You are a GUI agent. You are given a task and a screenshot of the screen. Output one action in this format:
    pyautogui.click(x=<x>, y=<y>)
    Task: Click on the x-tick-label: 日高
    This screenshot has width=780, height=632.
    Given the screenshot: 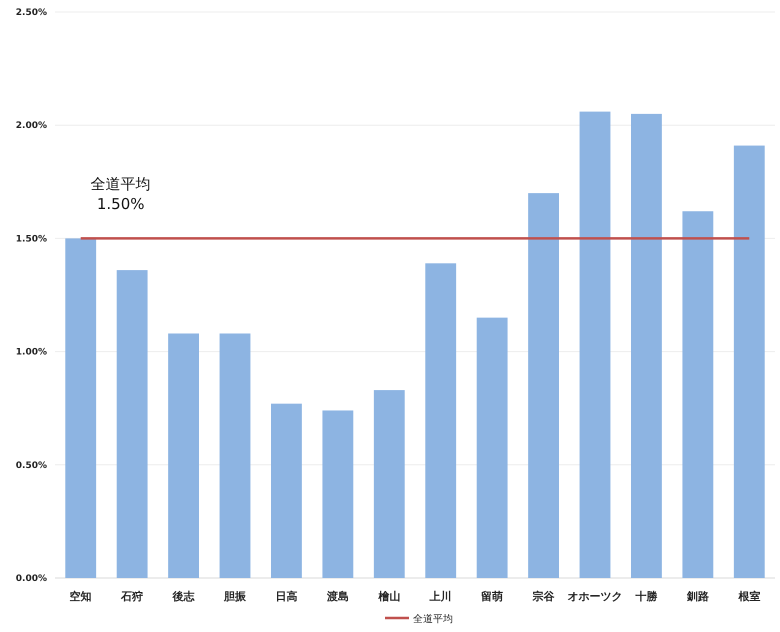 What is the action you would take?
    pyautogui.click(x=286, y=596)
    